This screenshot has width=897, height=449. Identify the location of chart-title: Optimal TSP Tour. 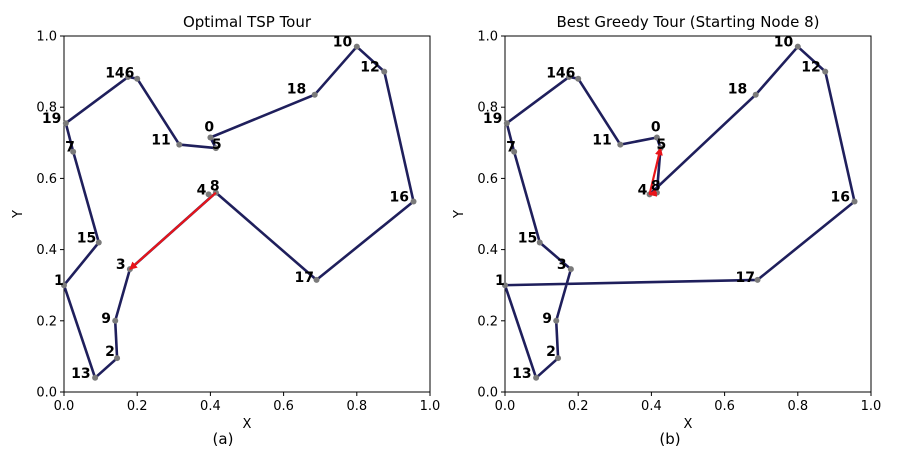
(247, 22).